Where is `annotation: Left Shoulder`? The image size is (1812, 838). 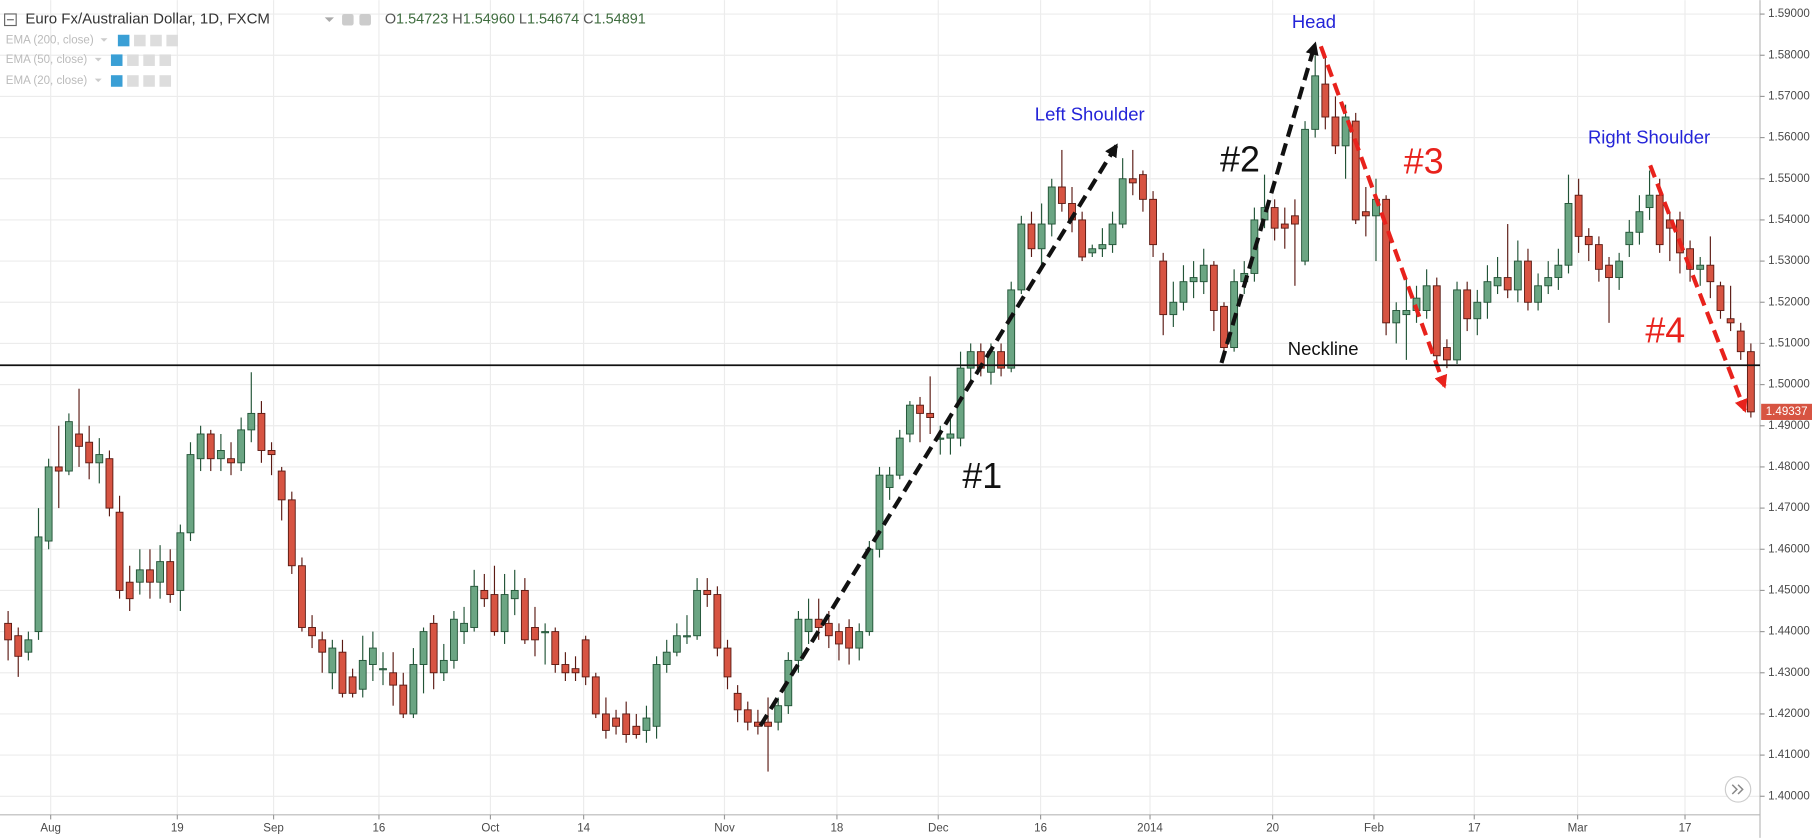
annotation: Left Shoulder is located at coordinates (1090, 114).